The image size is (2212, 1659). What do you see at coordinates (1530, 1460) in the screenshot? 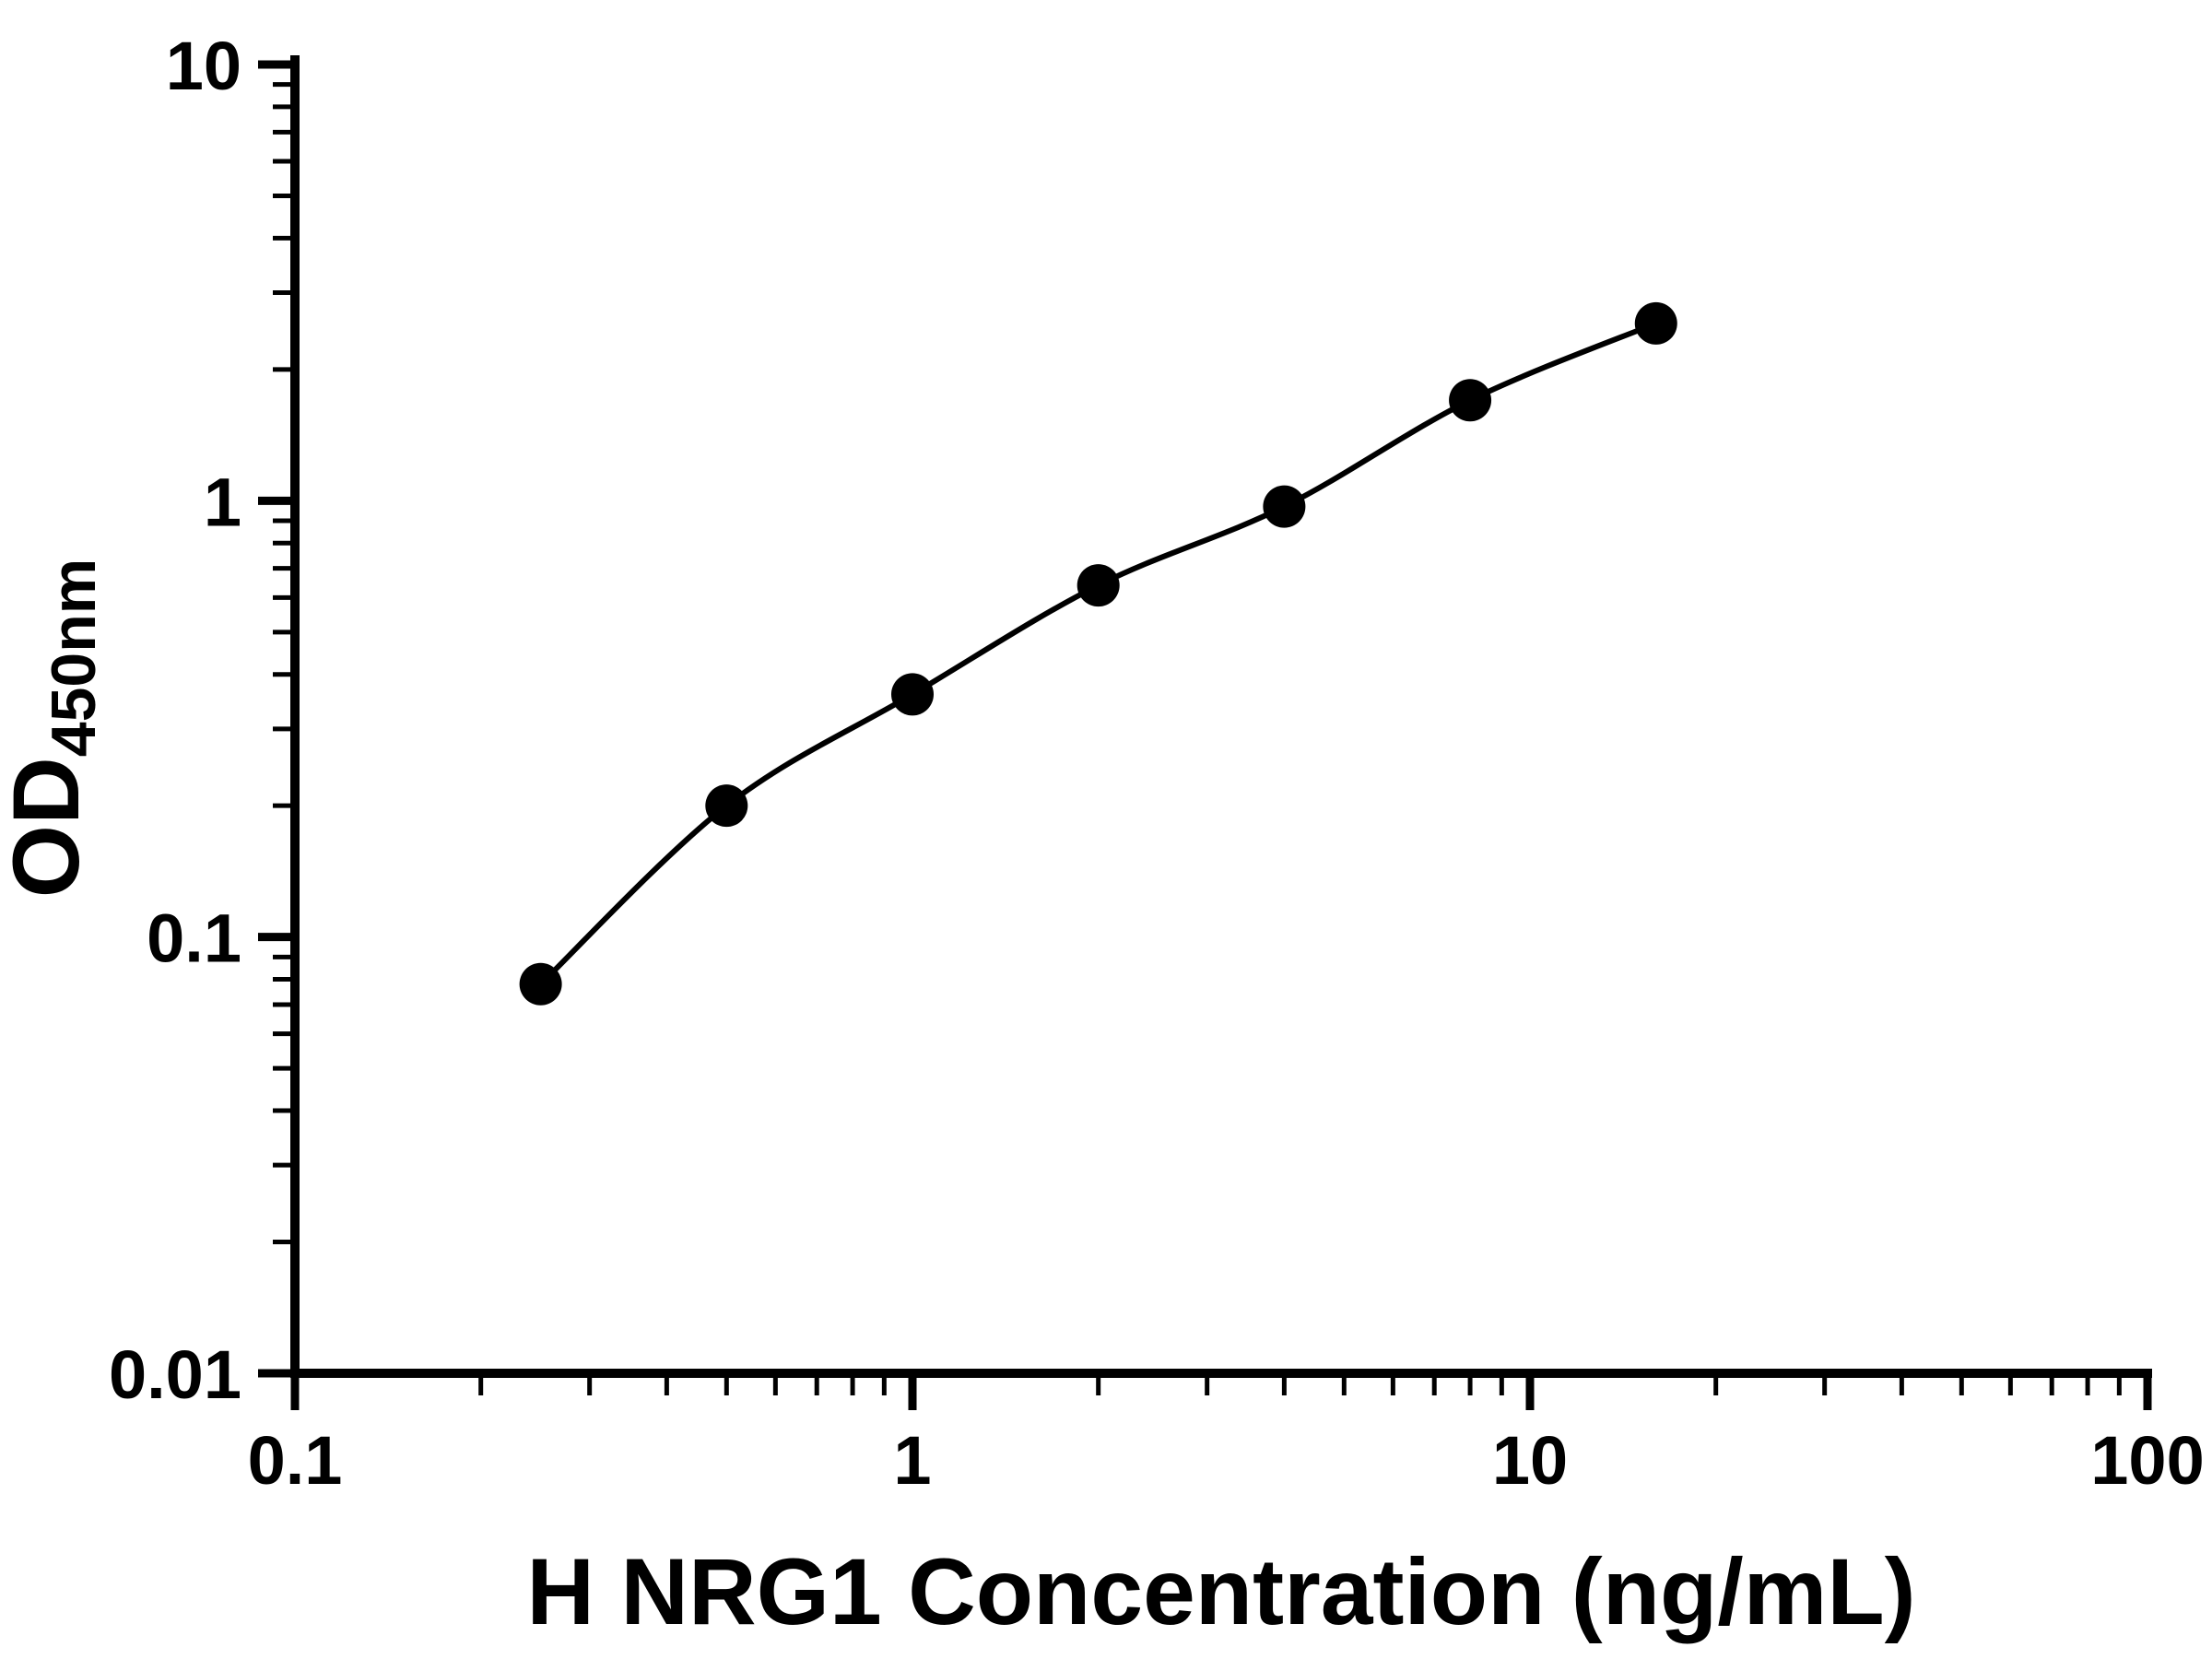
I see `x-tick-label: 10` at bounding box center [1530, 1460].